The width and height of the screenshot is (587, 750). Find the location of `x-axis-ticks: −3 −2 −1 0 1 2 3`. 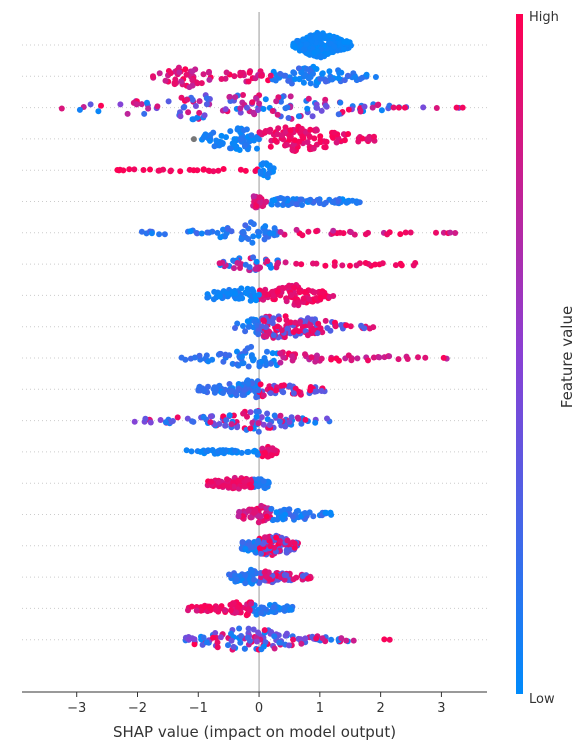

x-axis-ticks: −3 −2 −1 0 1 2 3 is located at coordinates (256, 704).